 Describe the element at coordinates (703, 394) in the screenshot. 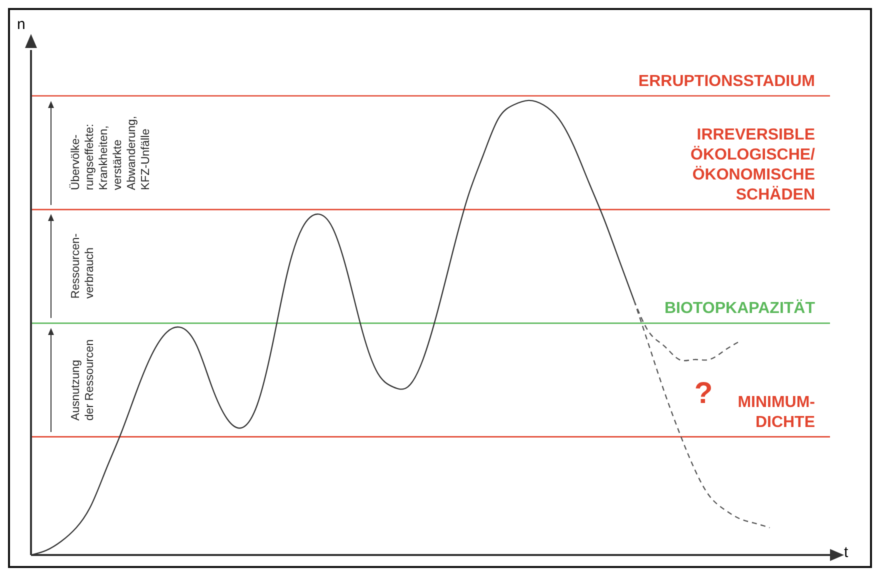

I see `annotation: ?` at that location.